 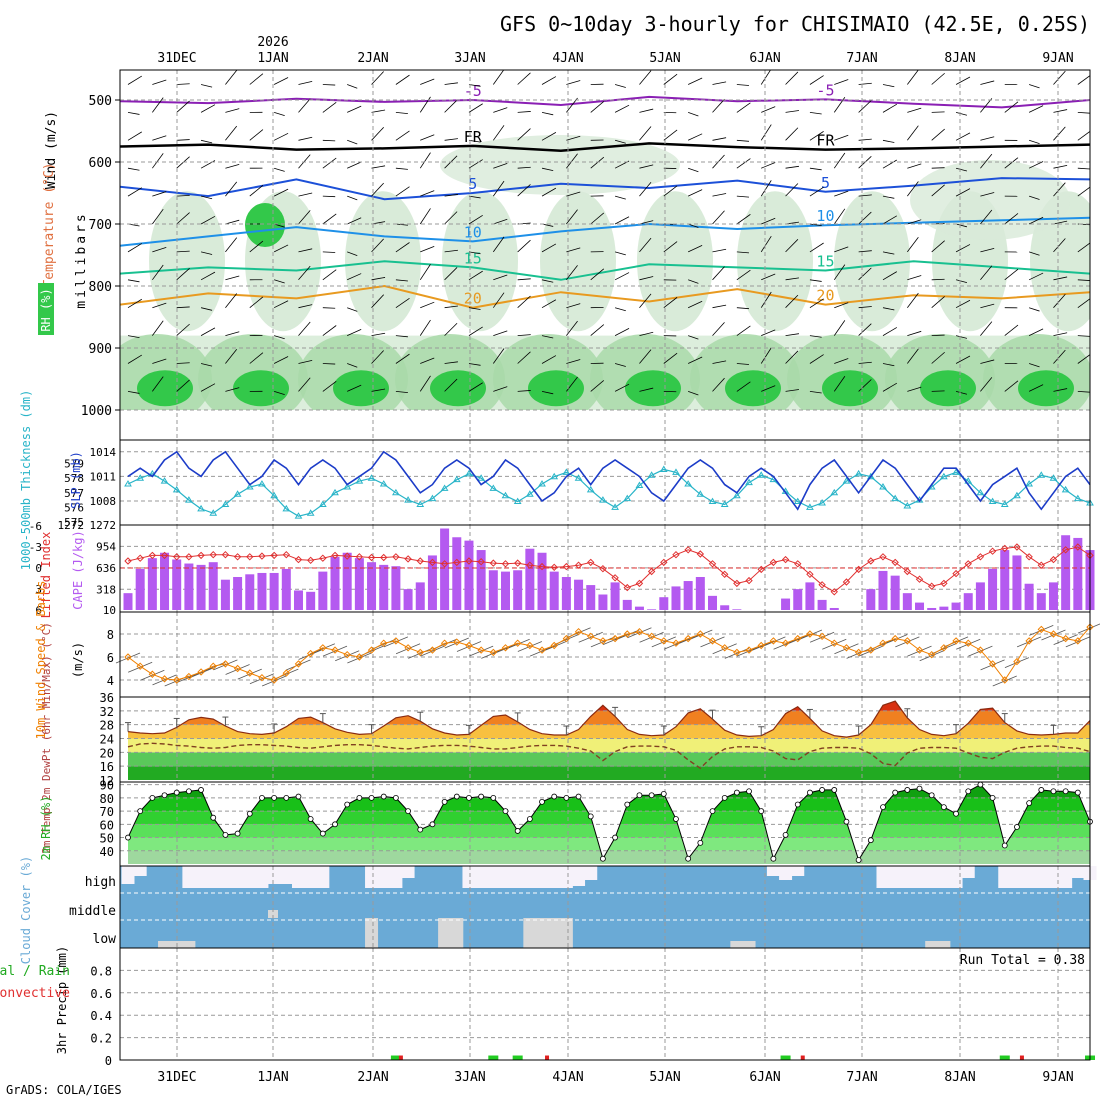 What do you see at coordinates (101, 1016) in the screenshot?
I see `precip-tick-label: 0.4` at bounding box center [101, 1016].